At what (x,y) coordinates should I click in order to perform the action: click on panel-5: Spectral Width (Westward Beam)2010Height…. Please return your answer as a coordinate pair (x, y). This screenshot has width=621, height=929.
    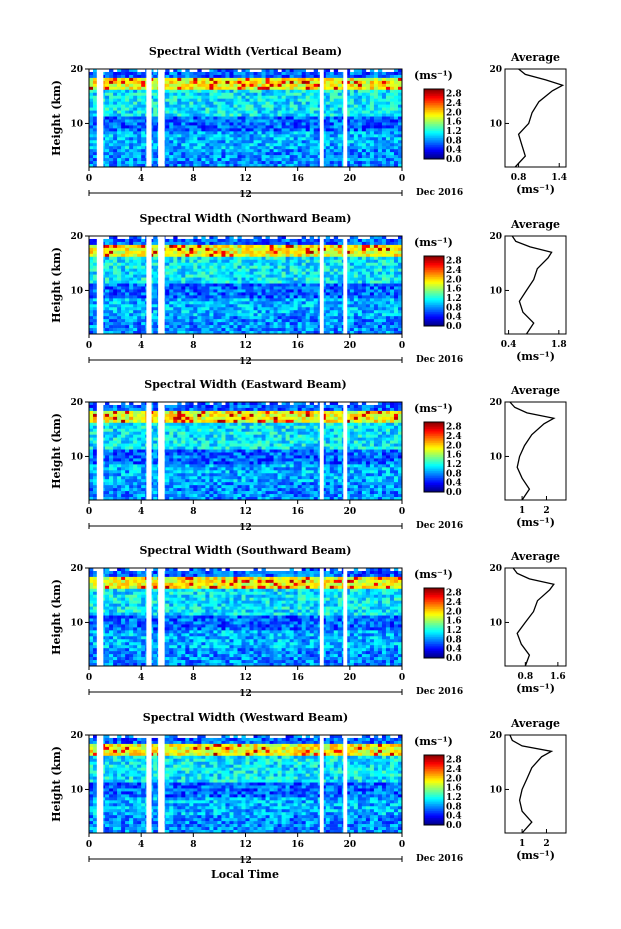
    Looking at the image, I should click on (308, 788).